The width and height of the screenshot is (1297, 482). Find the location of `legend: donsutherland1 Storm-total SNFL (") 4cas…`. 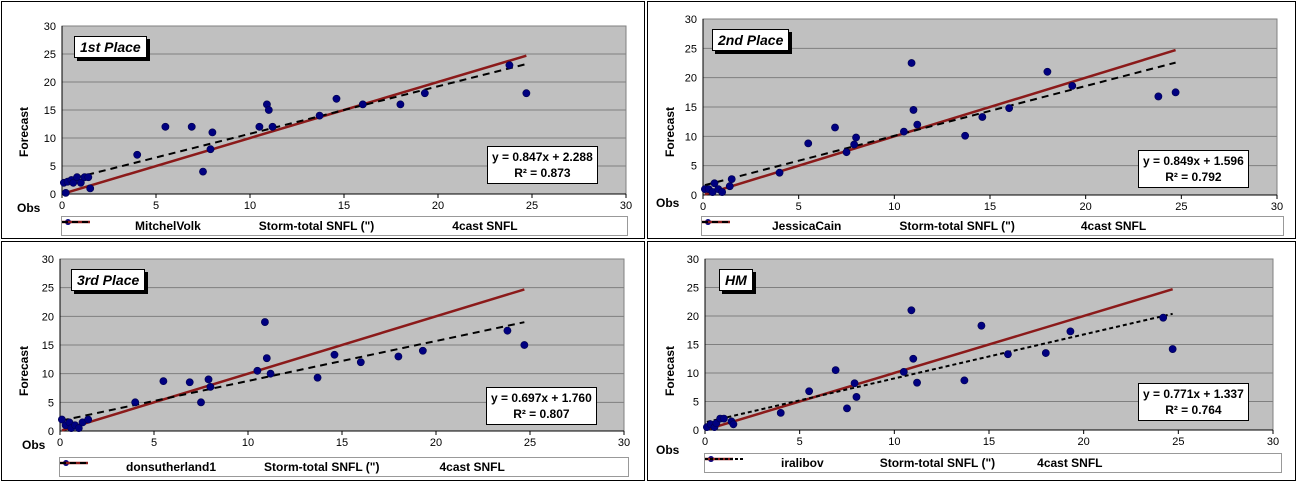

legend: donsutherland1 Storm-total SNFL (") 4cas… is located at coordinates (344, 467).